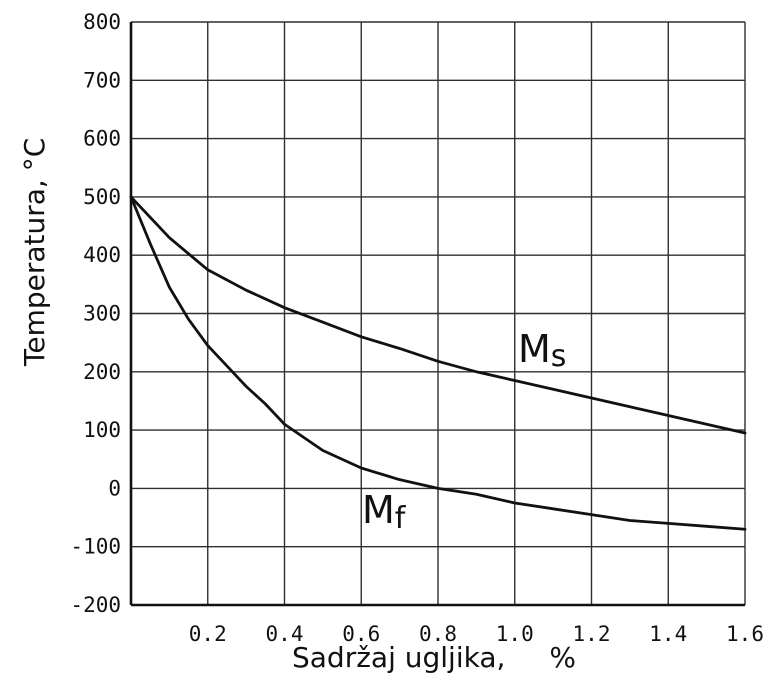 Image resolution: width=774 pixels, height=685 pixels. What do you see at coordinates (102, 139) in the screenshot?
I see `y-tick-label-8: 600` at bounding box center [102, 139].